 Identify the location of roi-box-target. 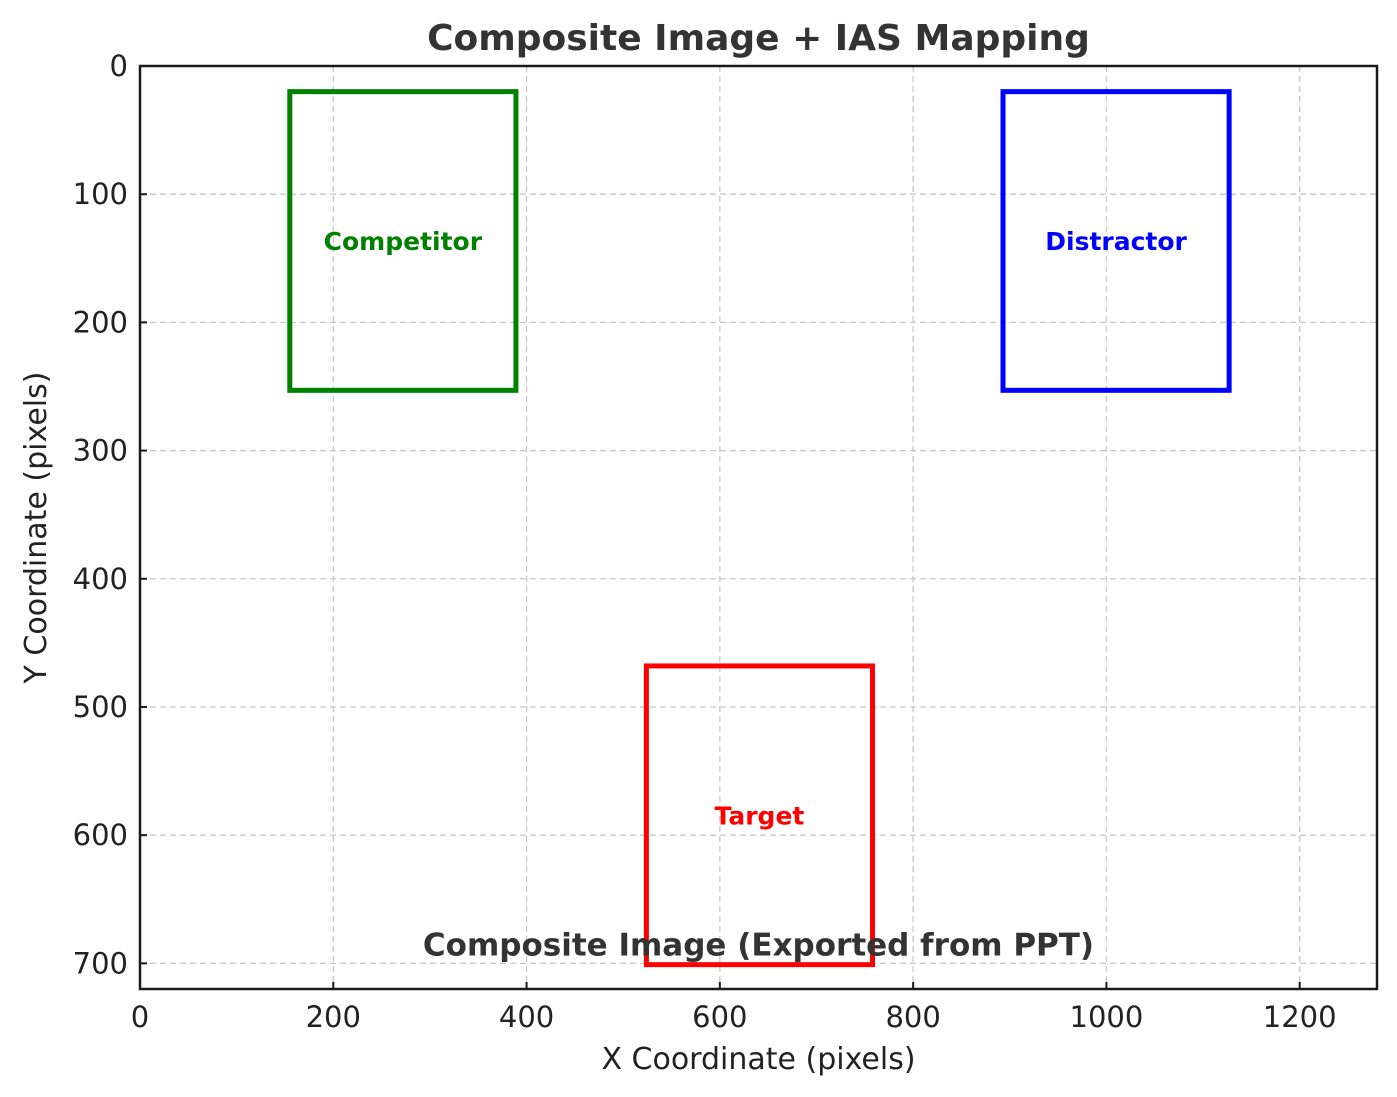
(759, 815).